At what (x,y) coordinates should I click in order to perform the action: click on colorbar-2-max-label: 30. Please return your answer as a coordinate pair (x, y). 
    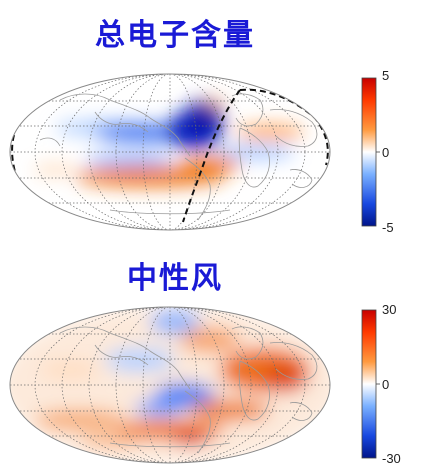
    Looking at the image, I should click on (389, 309).